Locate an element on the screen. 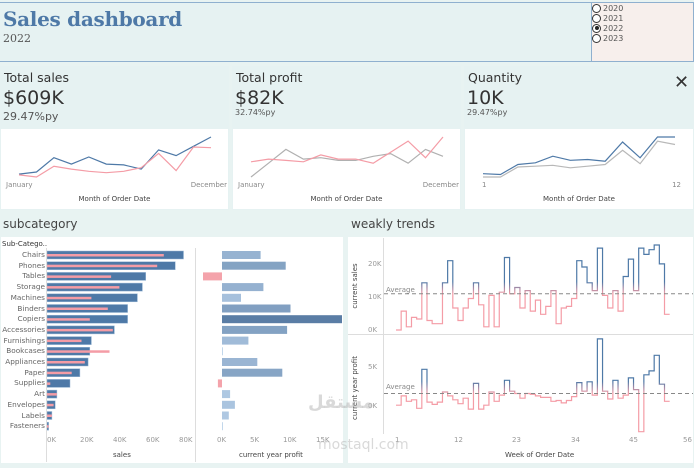 This screenshot has width=694, height=468. year-option-2022: 2022 is located at coordinates (642, 28).